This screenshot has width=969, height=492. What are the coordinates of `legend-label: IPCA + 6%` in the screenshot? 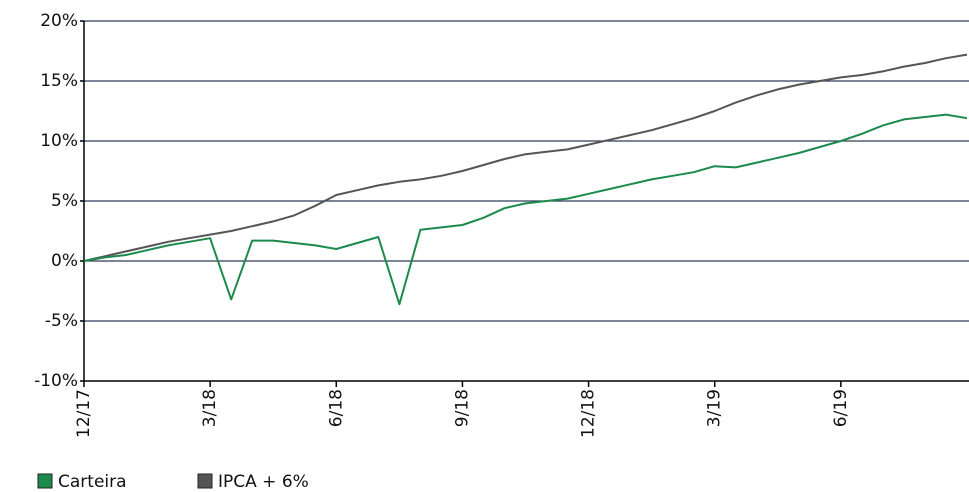 It's located at (263, 482).